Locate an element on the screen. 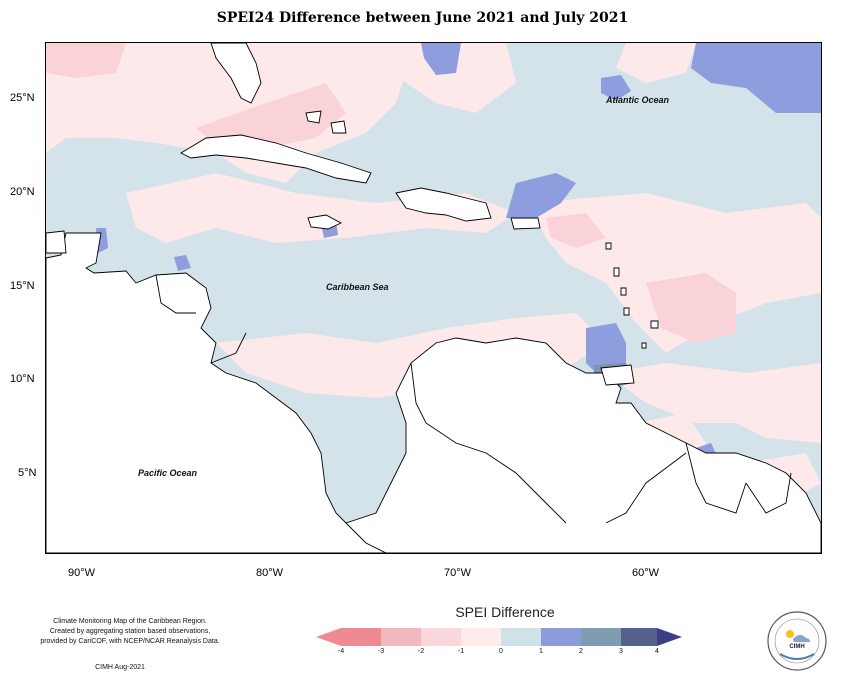 This screenshot has height=684, width=845. legend-tick: 2 is located at coordinates (581, 651).